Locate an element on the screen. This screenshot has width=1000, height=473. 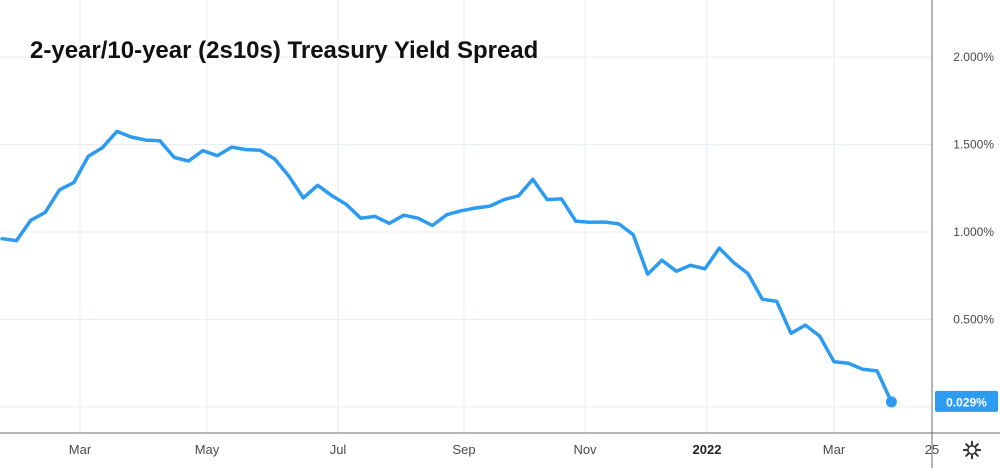
gear-hub is located at coordinates (972, 450).